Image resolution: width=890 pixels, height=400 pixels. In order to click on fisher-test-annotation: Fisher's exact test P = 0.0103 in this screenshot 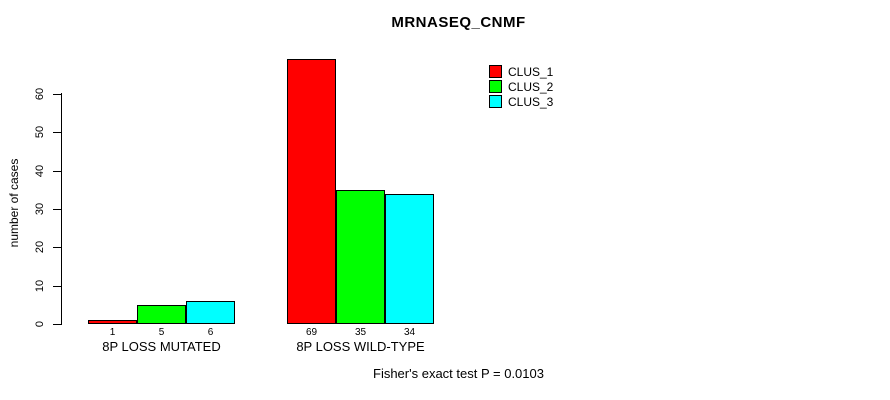, I will do `click(458, 373)`.